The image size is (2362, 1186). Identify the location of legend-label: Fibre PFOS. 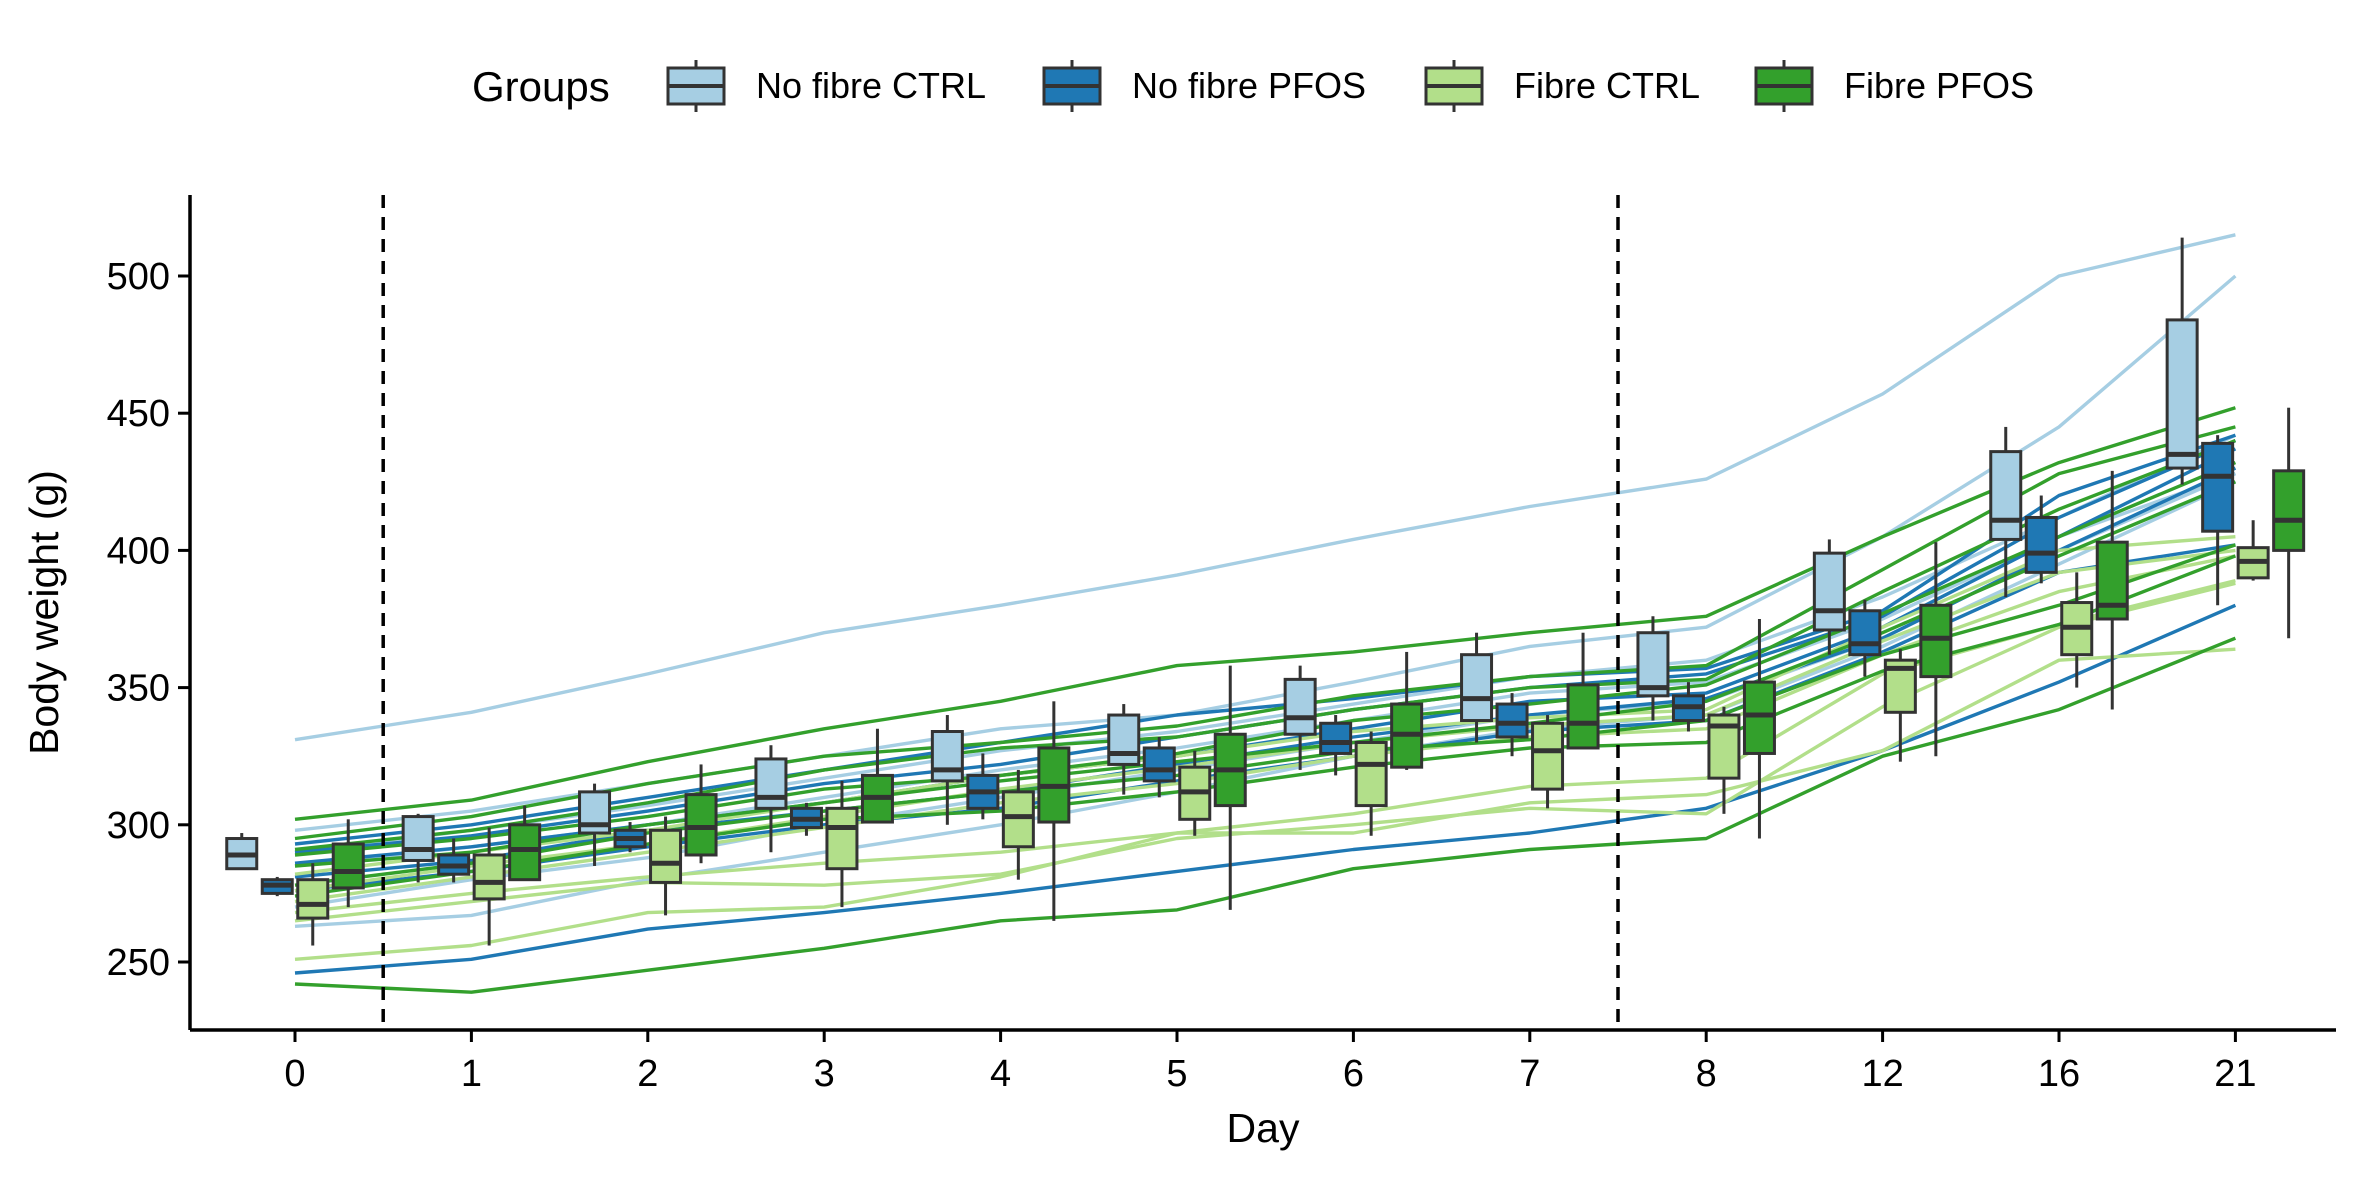
(1939, 85).